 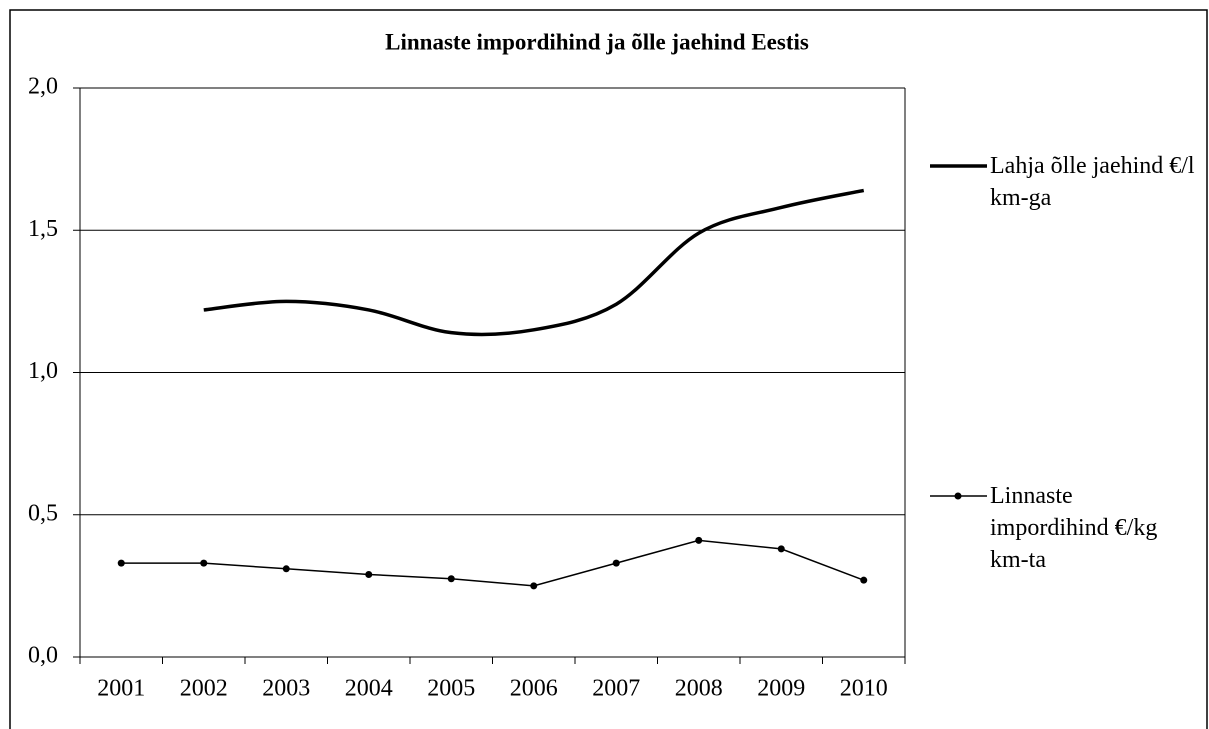 What do you see at coordinates (204, 689) in the screenshot?
I see `x-tick-label: 2002` at bounding box center [204, 689].